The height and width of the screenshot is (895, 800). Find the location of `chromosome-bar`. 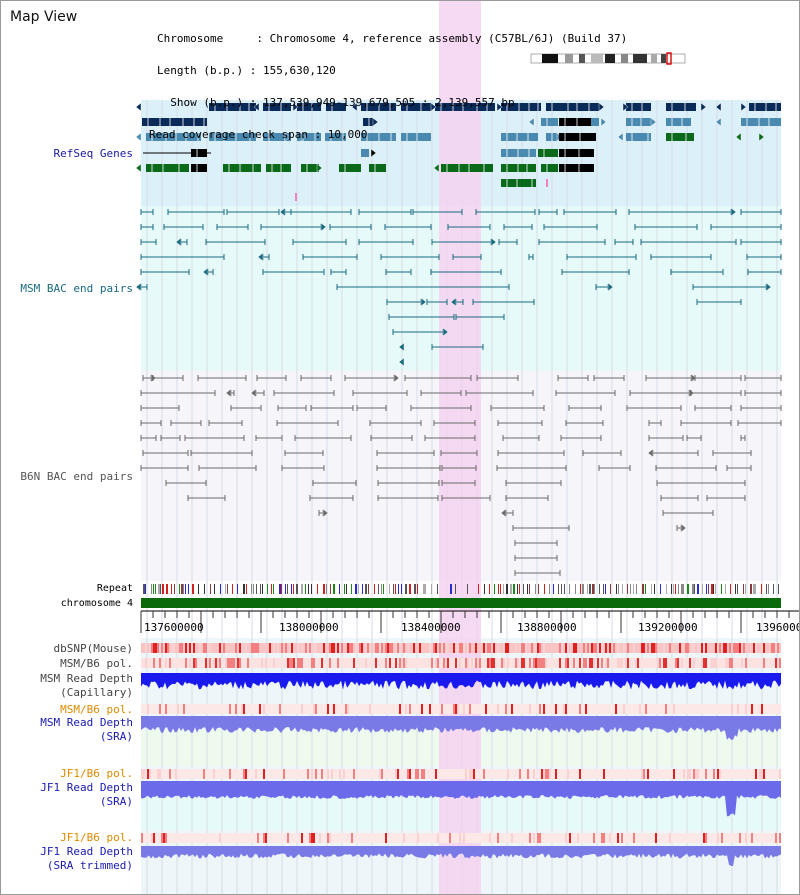

chromosome-bar is located at coordinates (461, 603).